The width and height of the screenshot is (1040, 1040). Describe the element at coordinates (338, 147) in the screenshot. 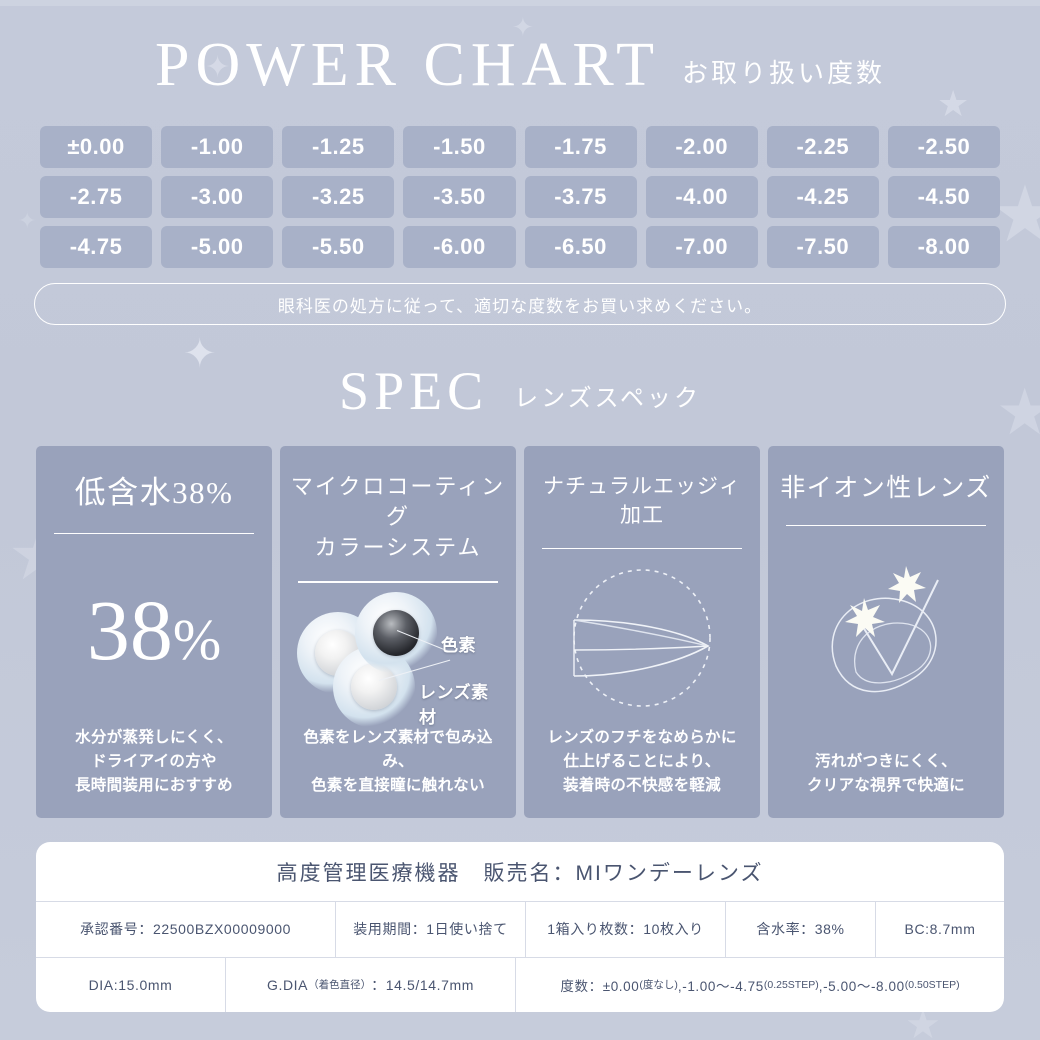

I see `power-value-cell: -1.25` at that location.